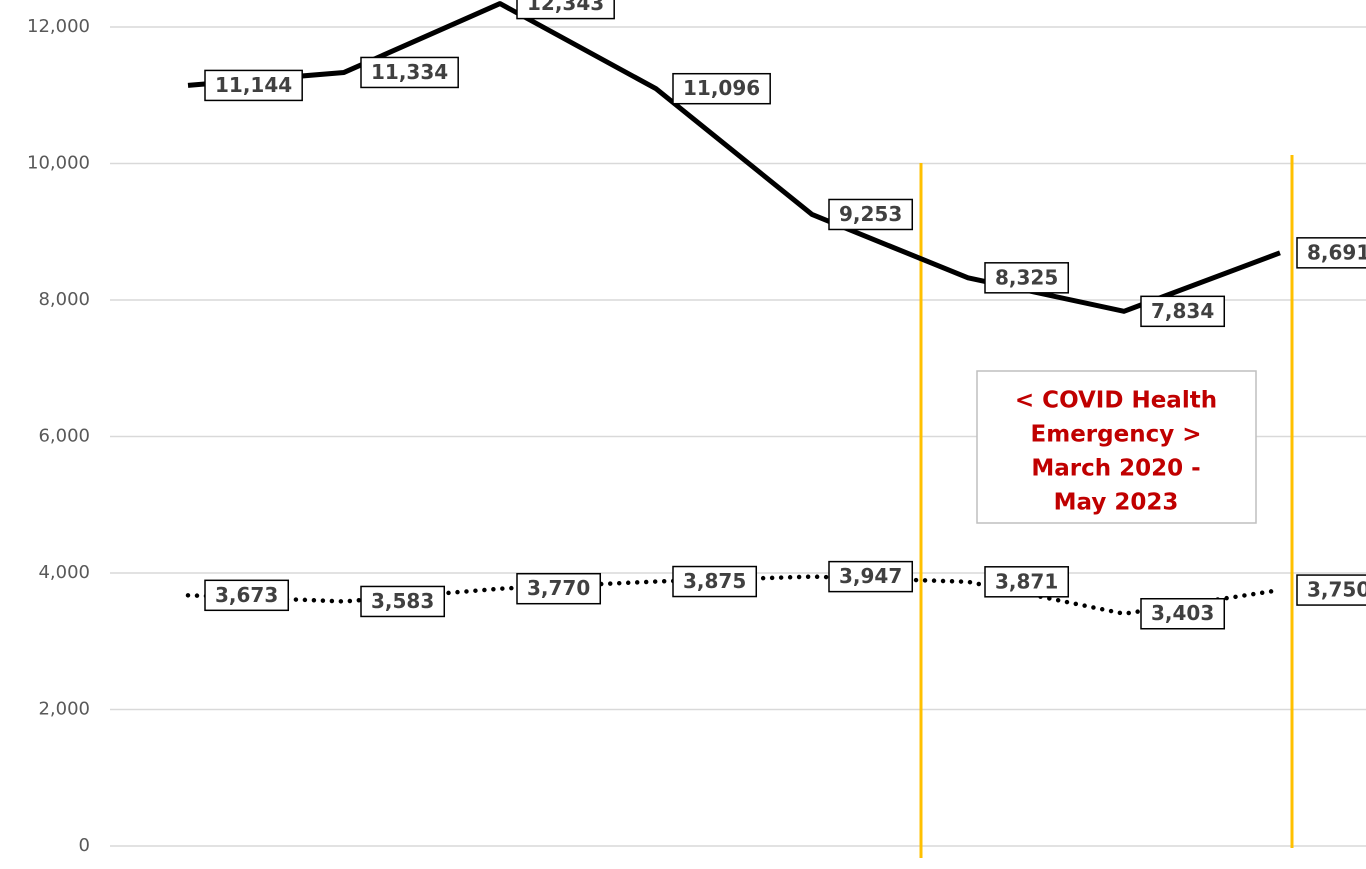  I want to click on x-tick-label: FY22, so click(1124, 868).